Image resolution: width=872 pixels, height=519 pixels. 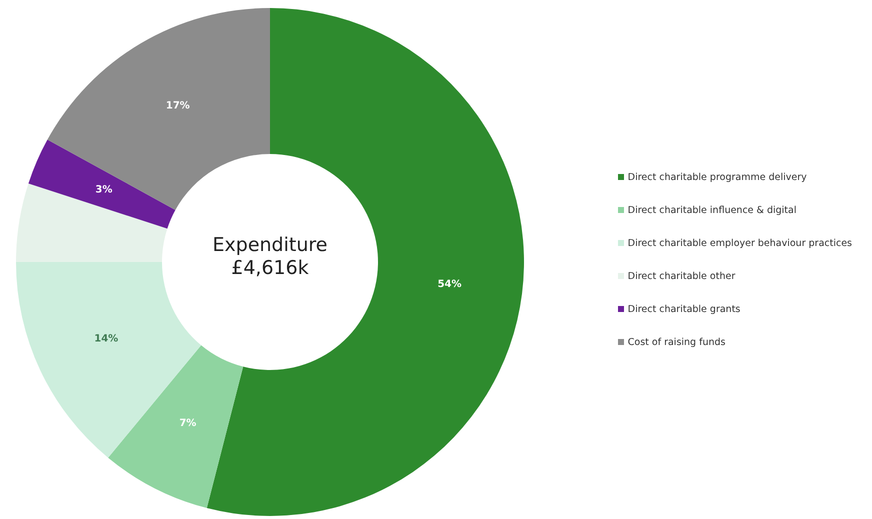 I want to click on data-label: 7%, so click(x=187, y=423).